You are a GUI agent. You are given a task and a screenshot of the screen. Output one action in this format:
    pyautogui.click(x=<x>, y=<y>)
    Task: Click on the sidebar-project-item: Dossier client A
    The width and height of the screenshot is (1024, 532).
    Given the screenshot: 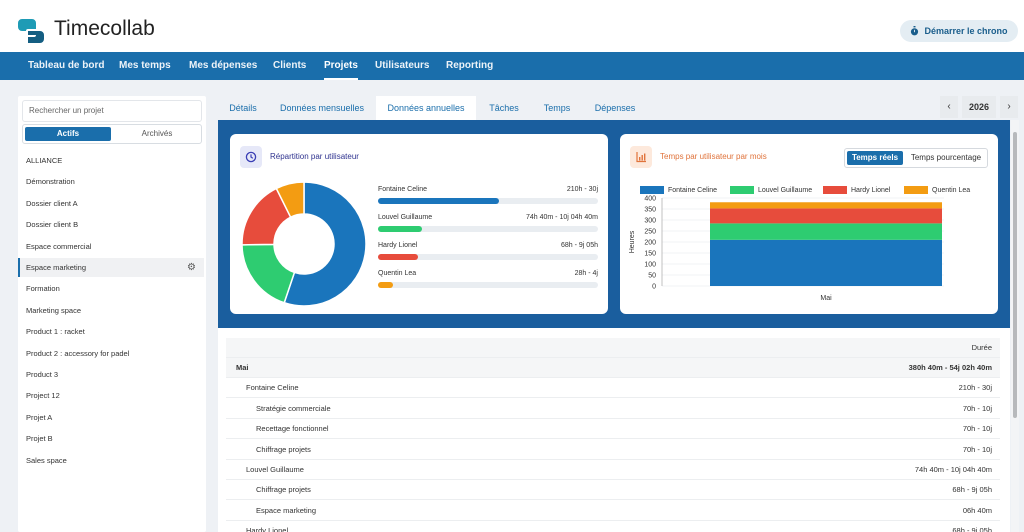 What is the action you would take?
    pyautogui.click(x=52, y=203)
    